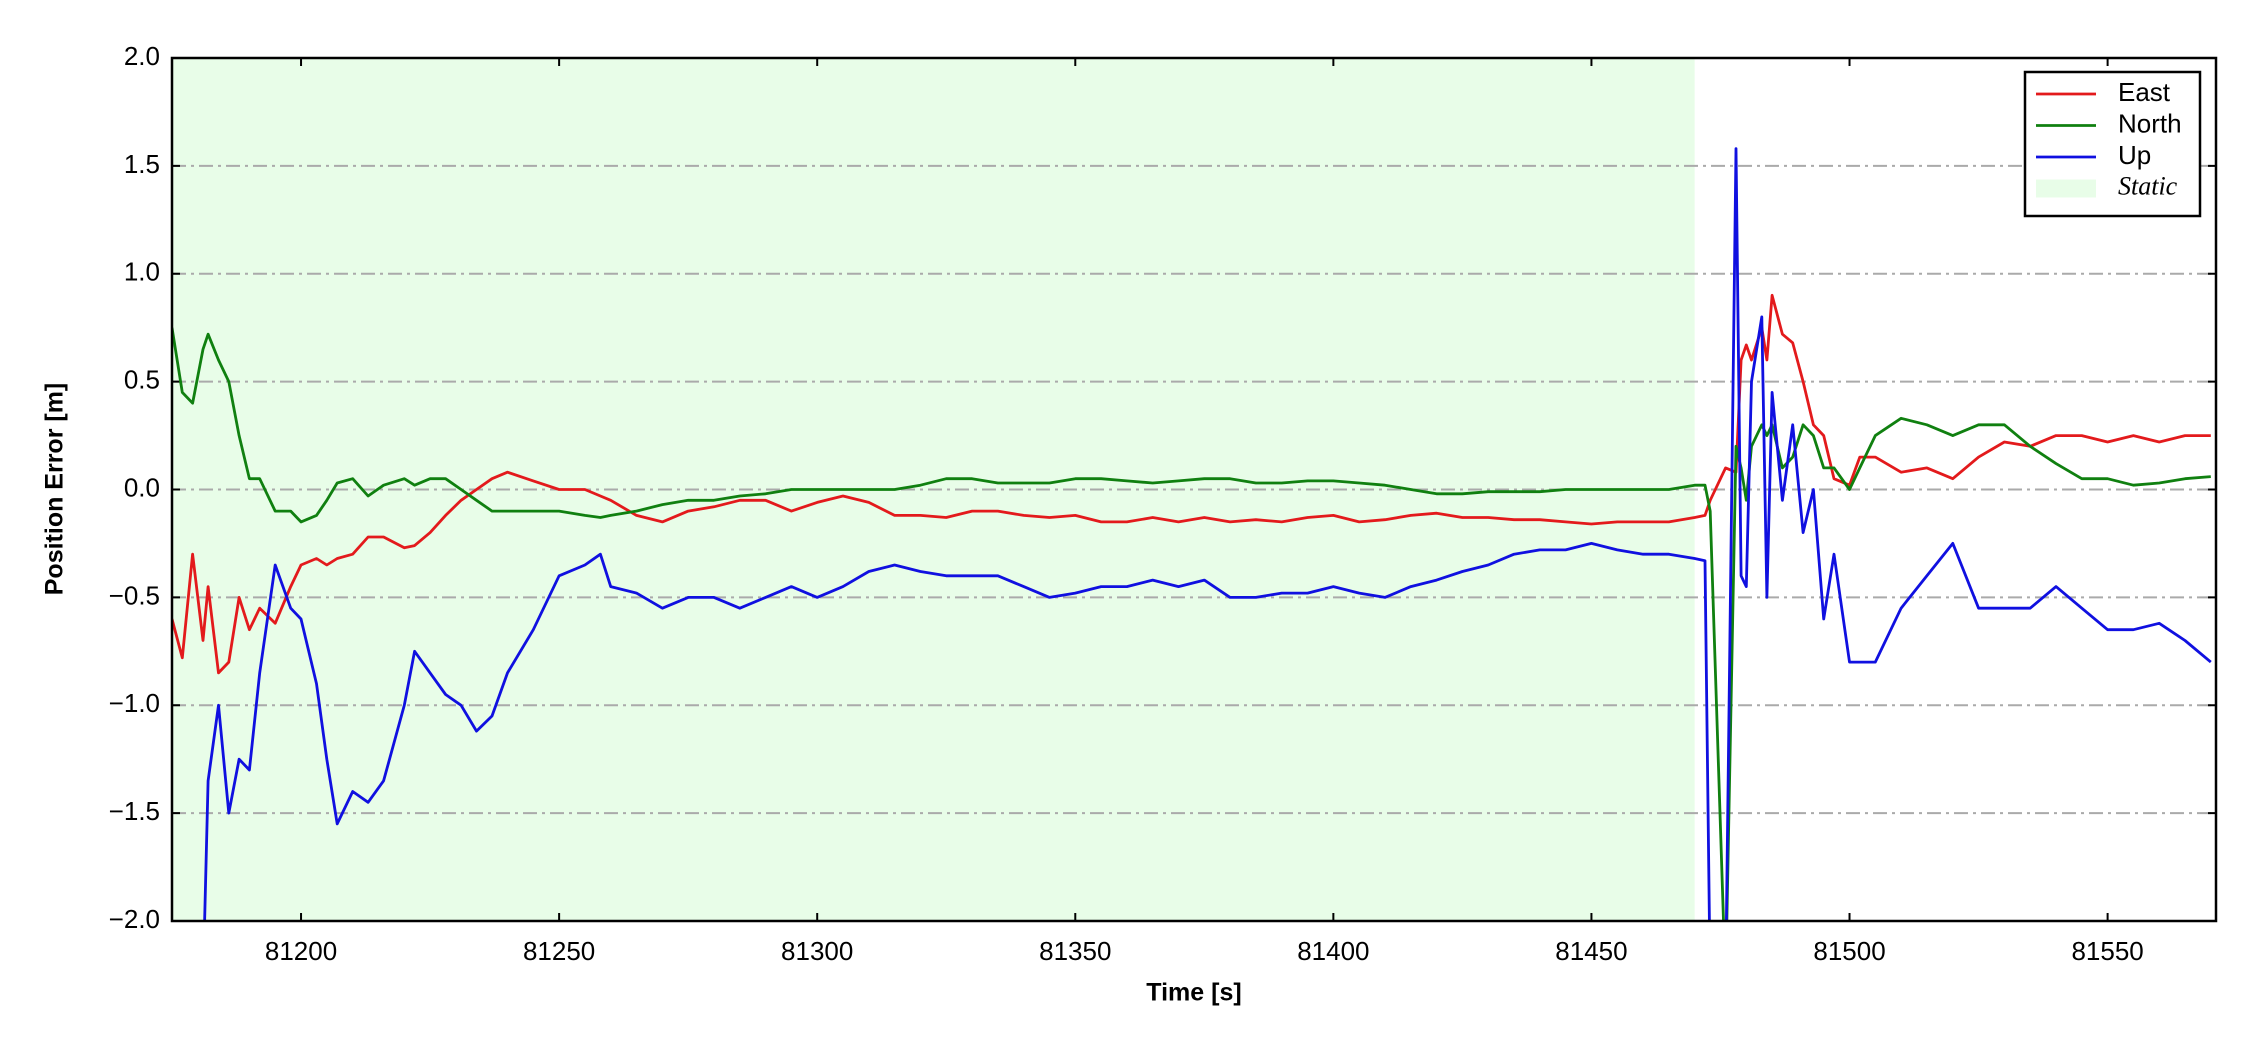 The width and height of the screenshot is (2250, 1050). Describe the element at coordinates (142, 380) in the screenshot. I see `y-tick-label: 0.5` at that location.